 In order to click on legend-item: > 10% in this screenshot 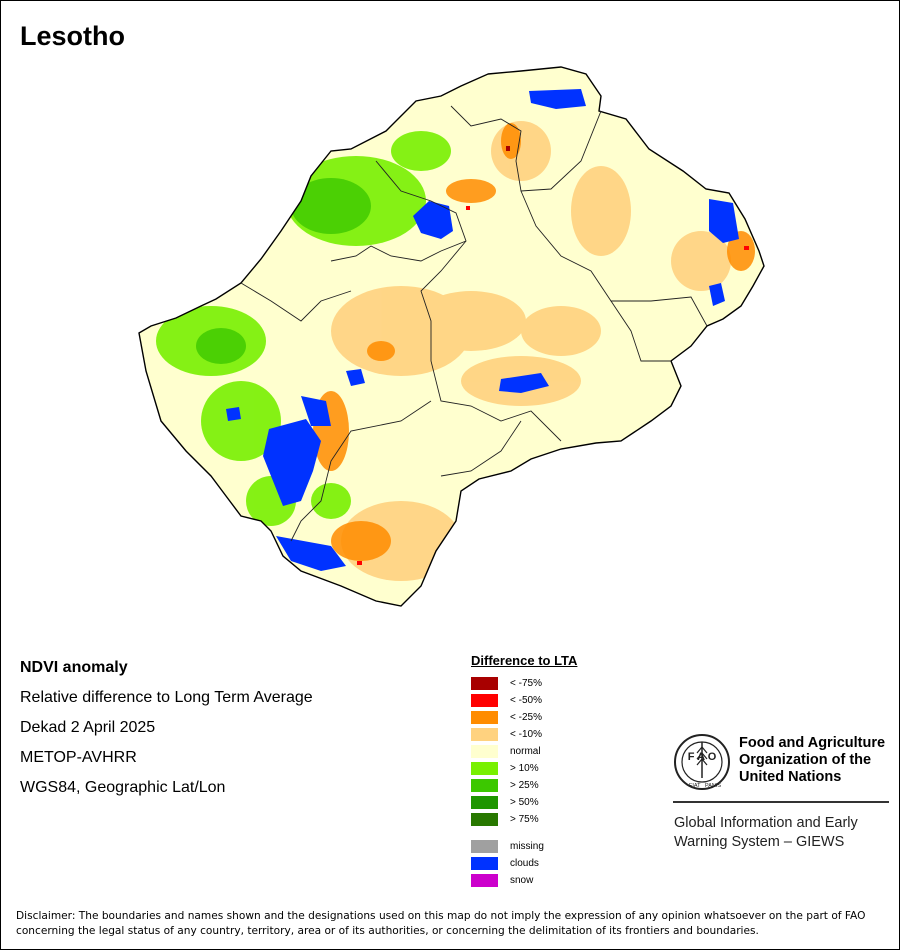, I will do `click(524, 768)`.